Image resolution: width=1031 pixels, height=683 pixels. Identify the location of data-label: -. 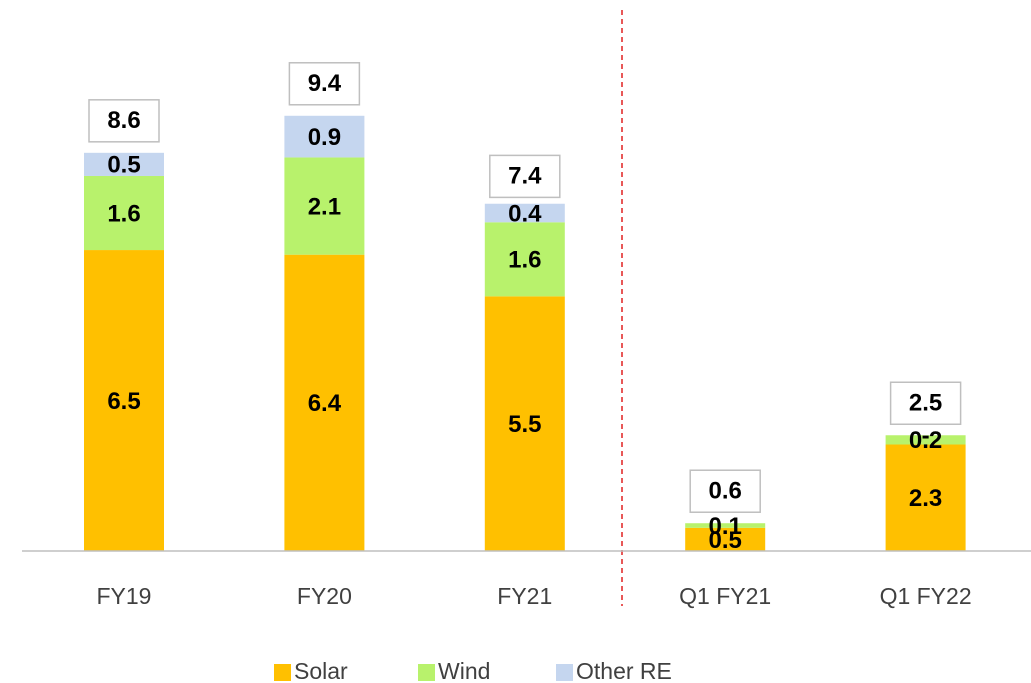
(926, 436).